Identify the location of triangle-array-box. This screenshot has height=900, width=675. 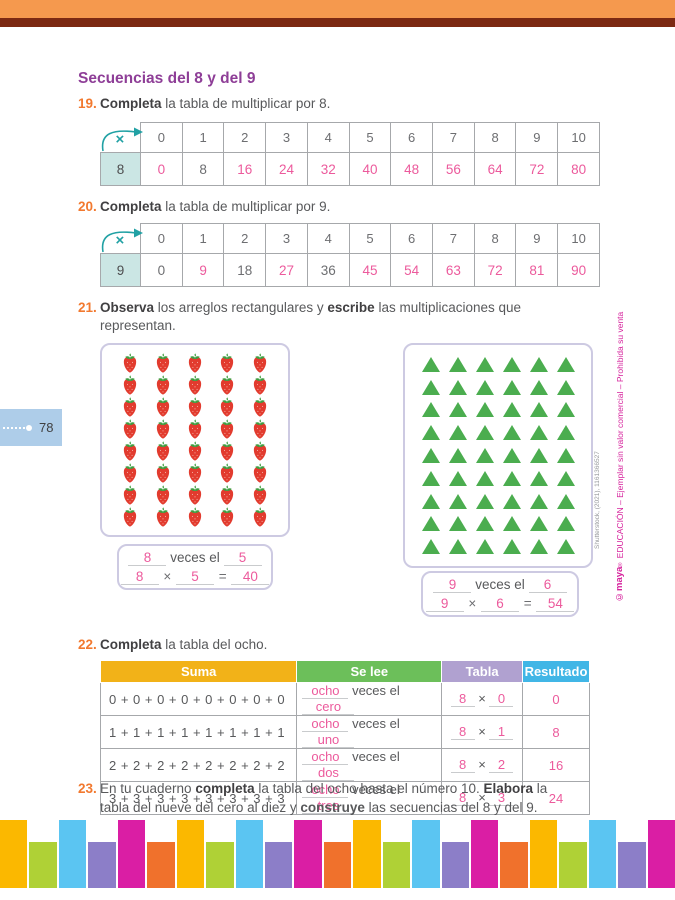
(498, 455).